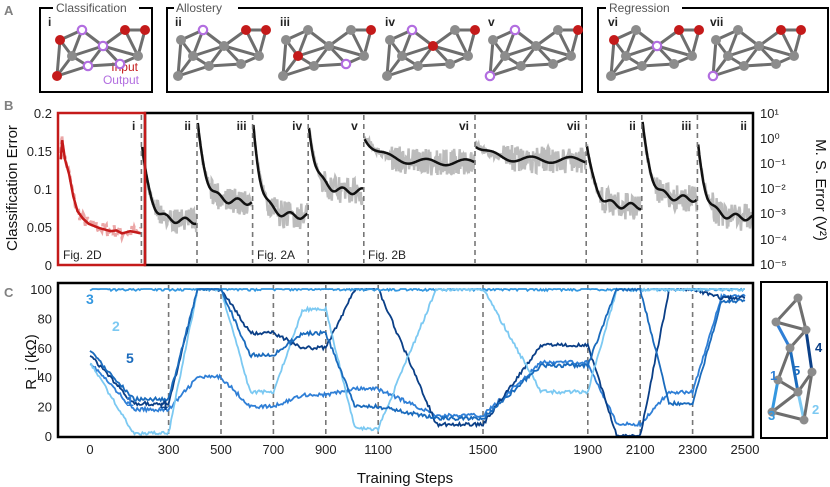  I want to click on ms-error-line-vi, so click(419, 152).